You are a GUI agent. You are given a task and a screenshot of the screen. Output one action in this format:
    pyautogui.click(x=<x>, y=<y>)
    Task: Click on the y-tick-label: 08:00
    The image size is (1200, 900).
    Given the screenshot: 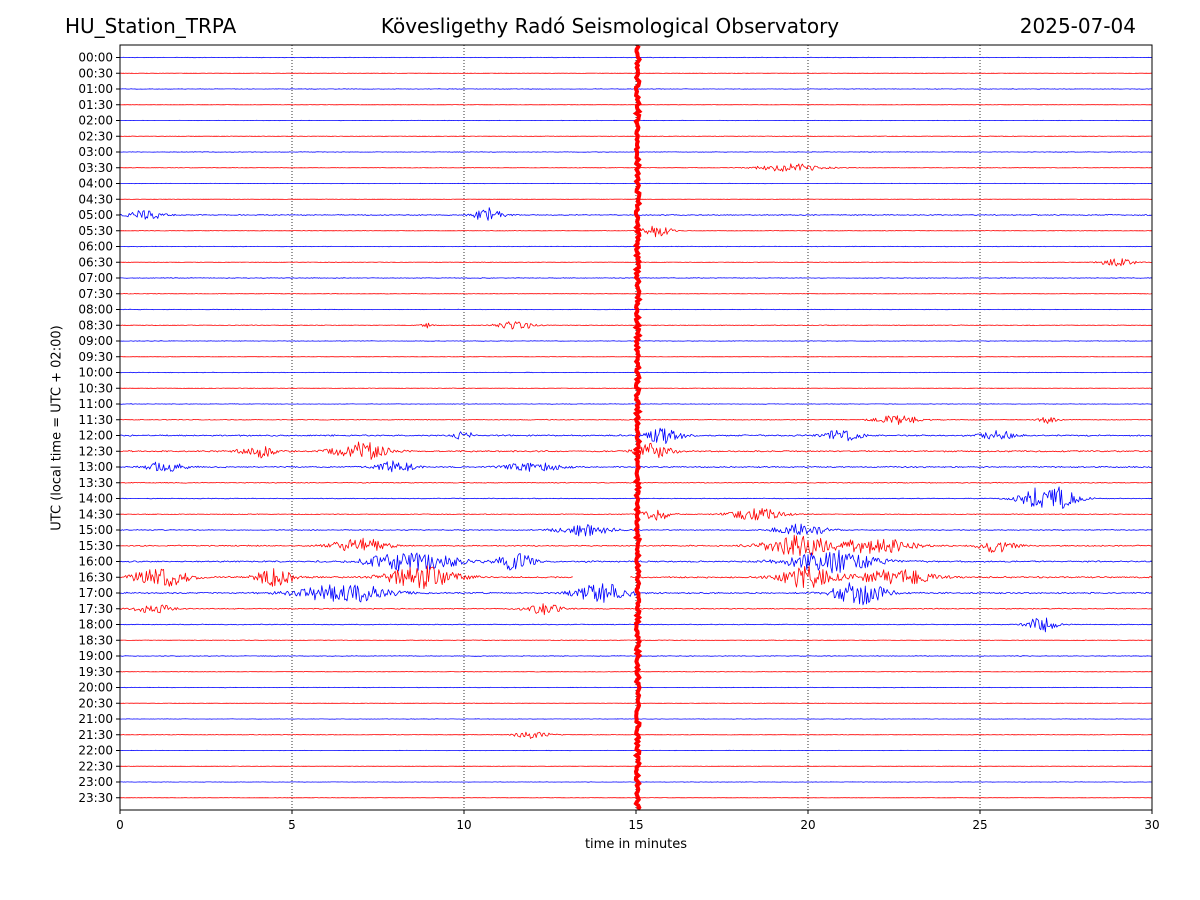 What is the action you would take?
    pyautogui.click(x=95, y=310)
    